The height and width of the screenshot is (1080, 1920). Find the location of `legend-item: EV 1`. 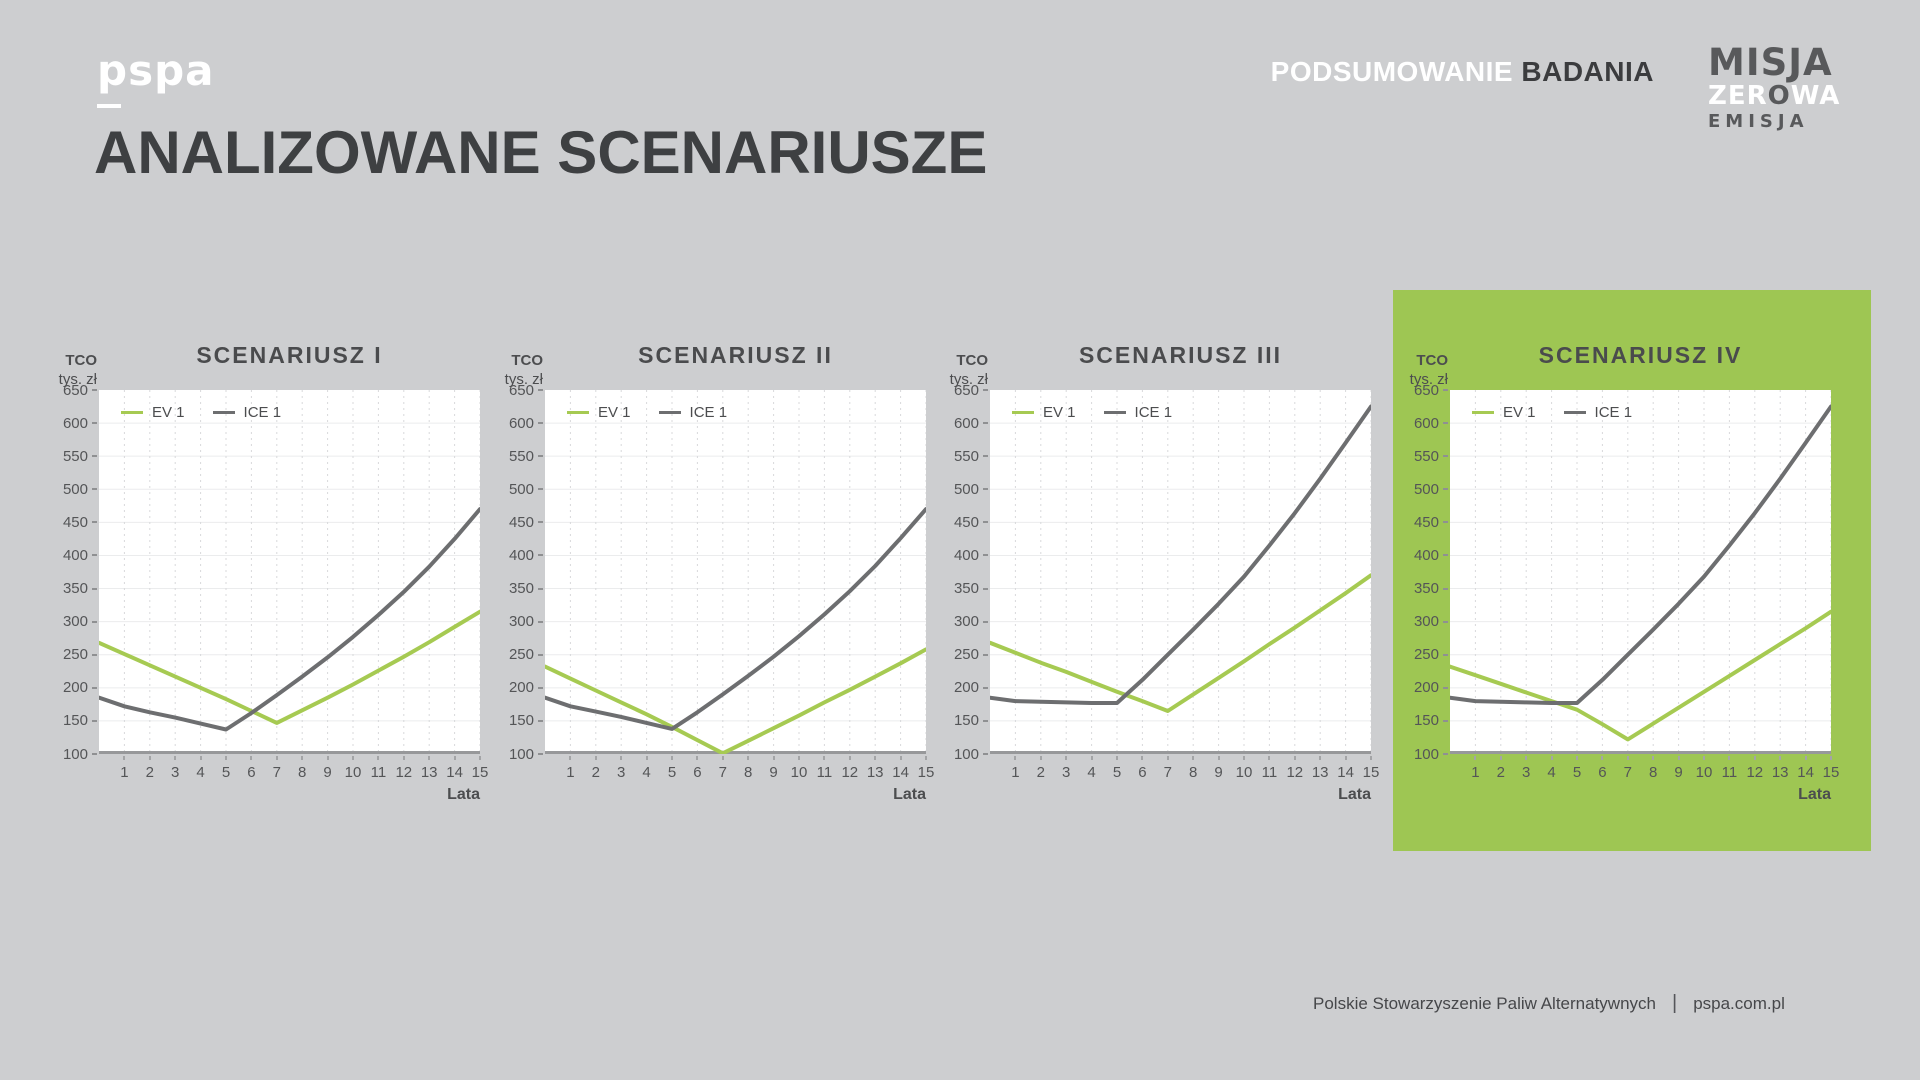

legend-item: EV 1 is located at coordinates (153, 412).